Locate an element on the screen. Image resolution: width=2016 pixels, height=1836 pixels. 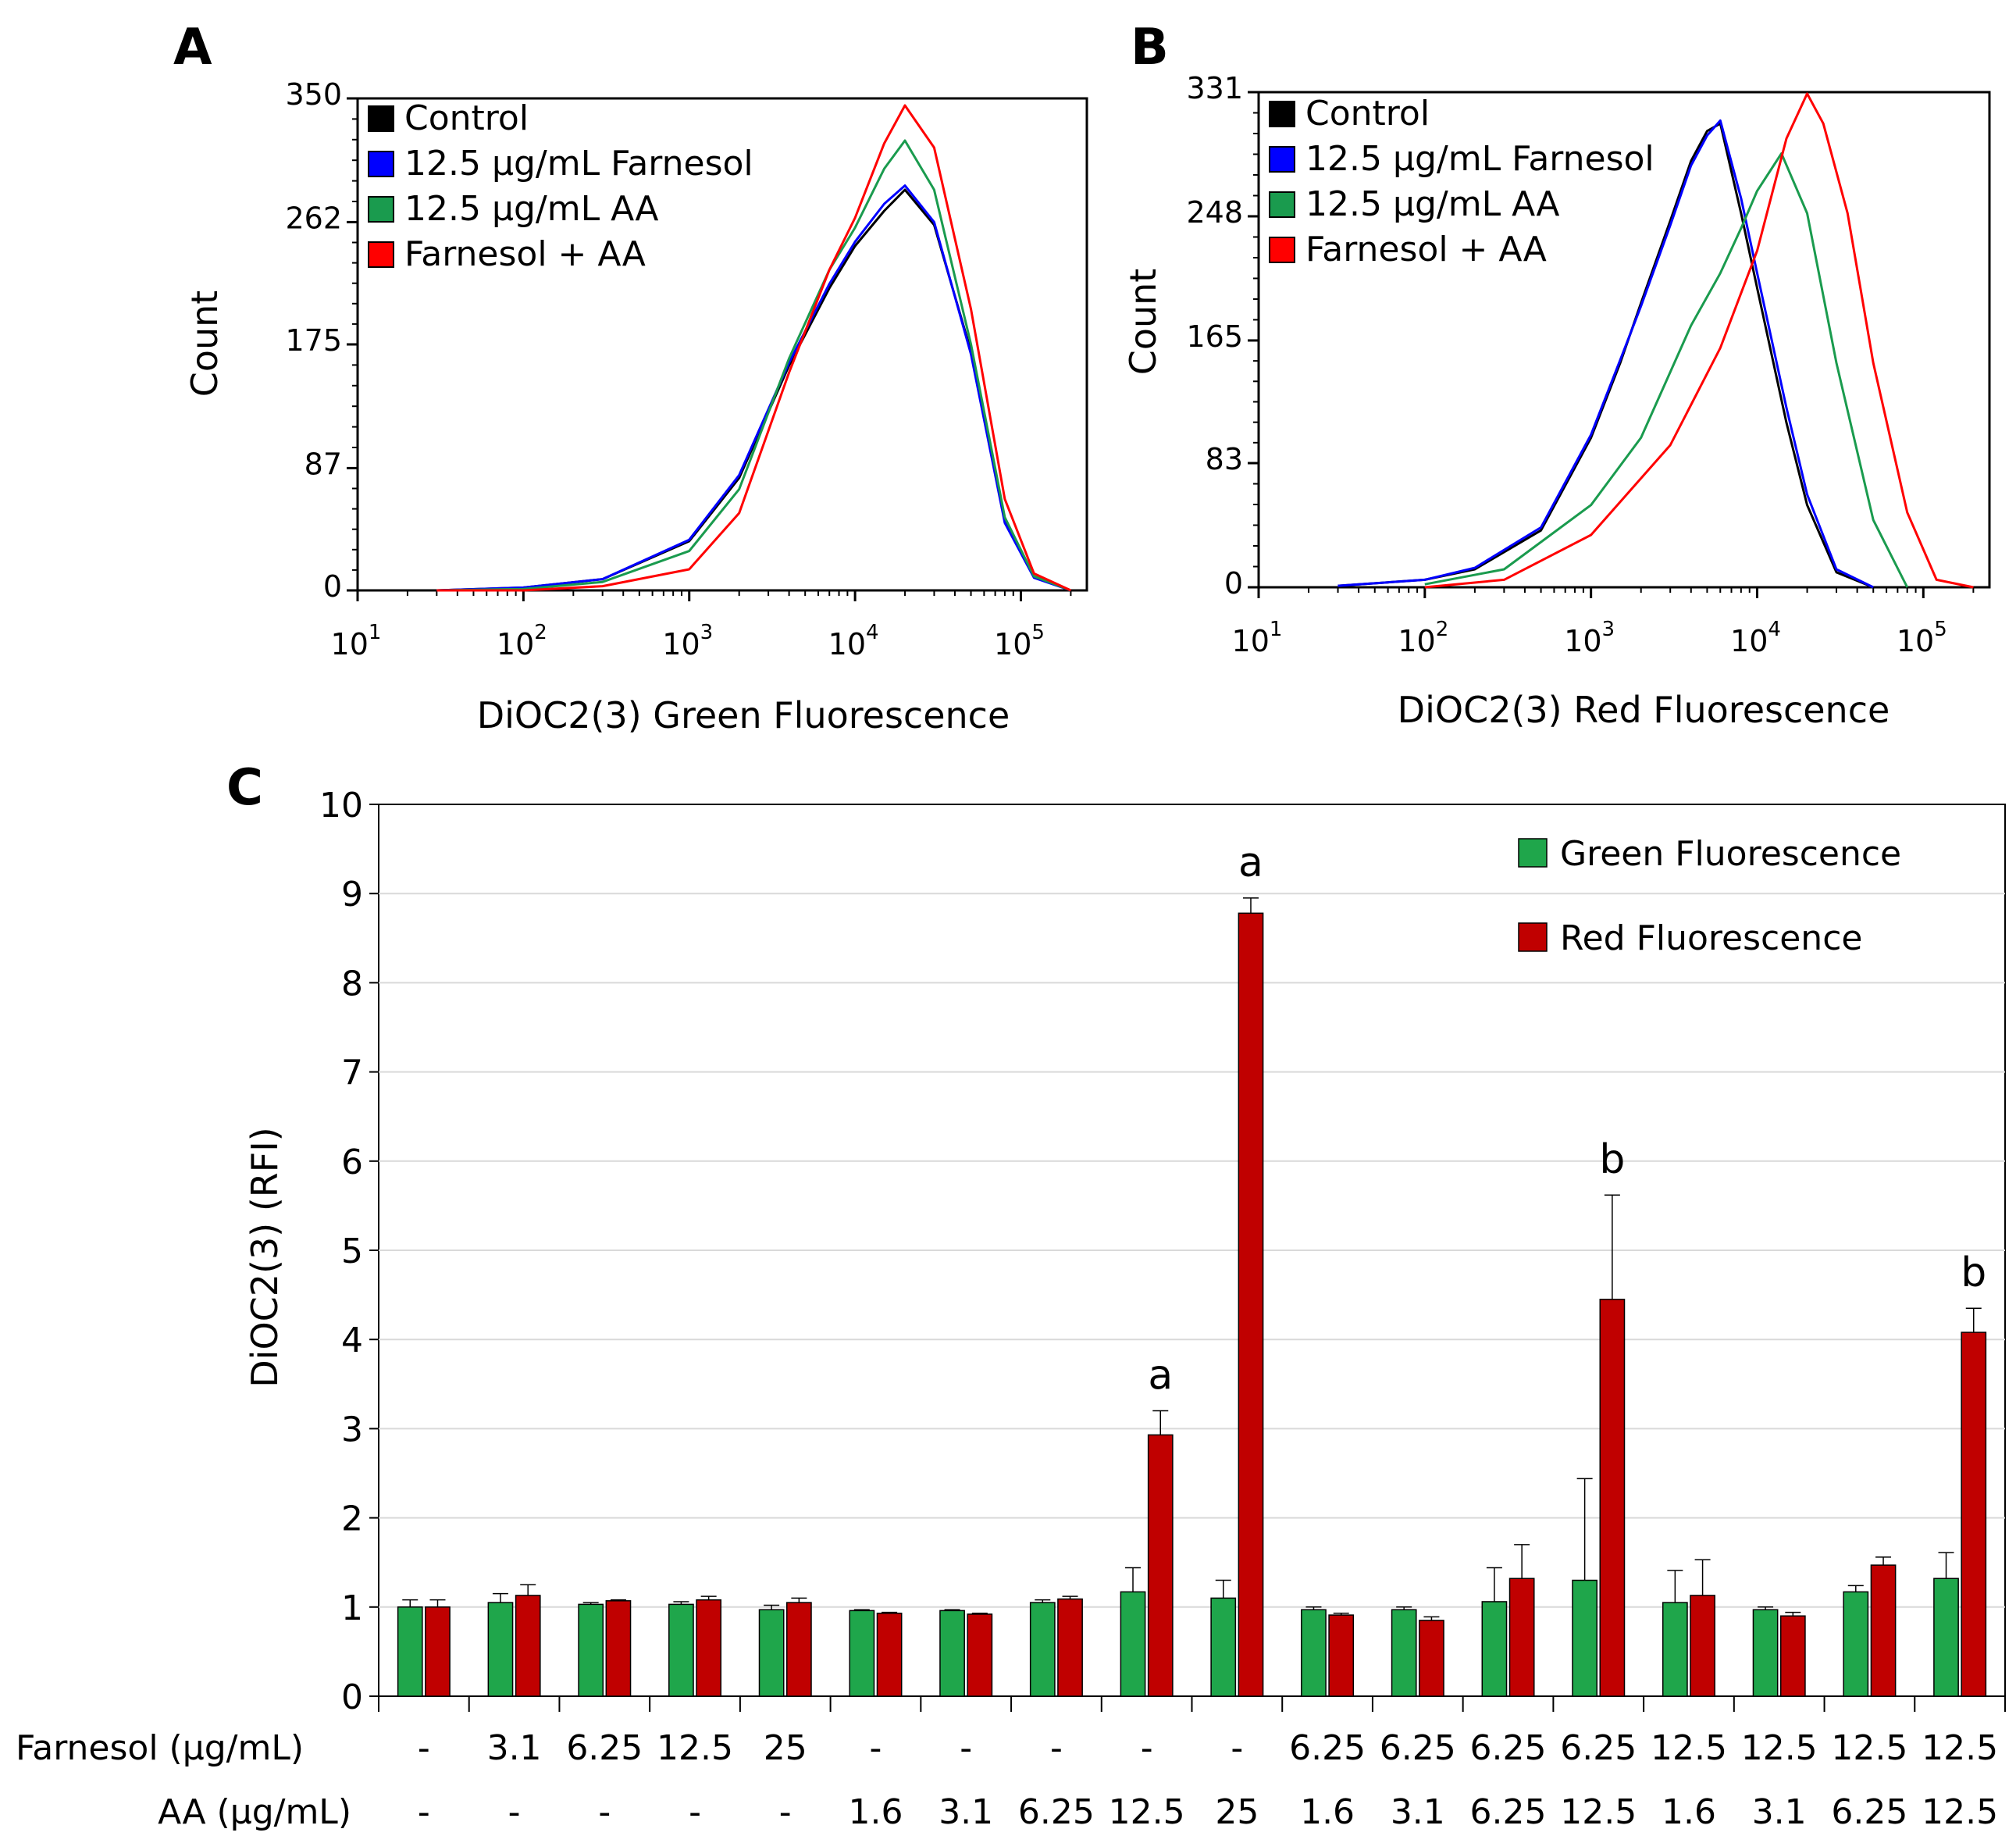
panel-c-legend-label: Red Fluorescence is located at coordinates (1711, 938).